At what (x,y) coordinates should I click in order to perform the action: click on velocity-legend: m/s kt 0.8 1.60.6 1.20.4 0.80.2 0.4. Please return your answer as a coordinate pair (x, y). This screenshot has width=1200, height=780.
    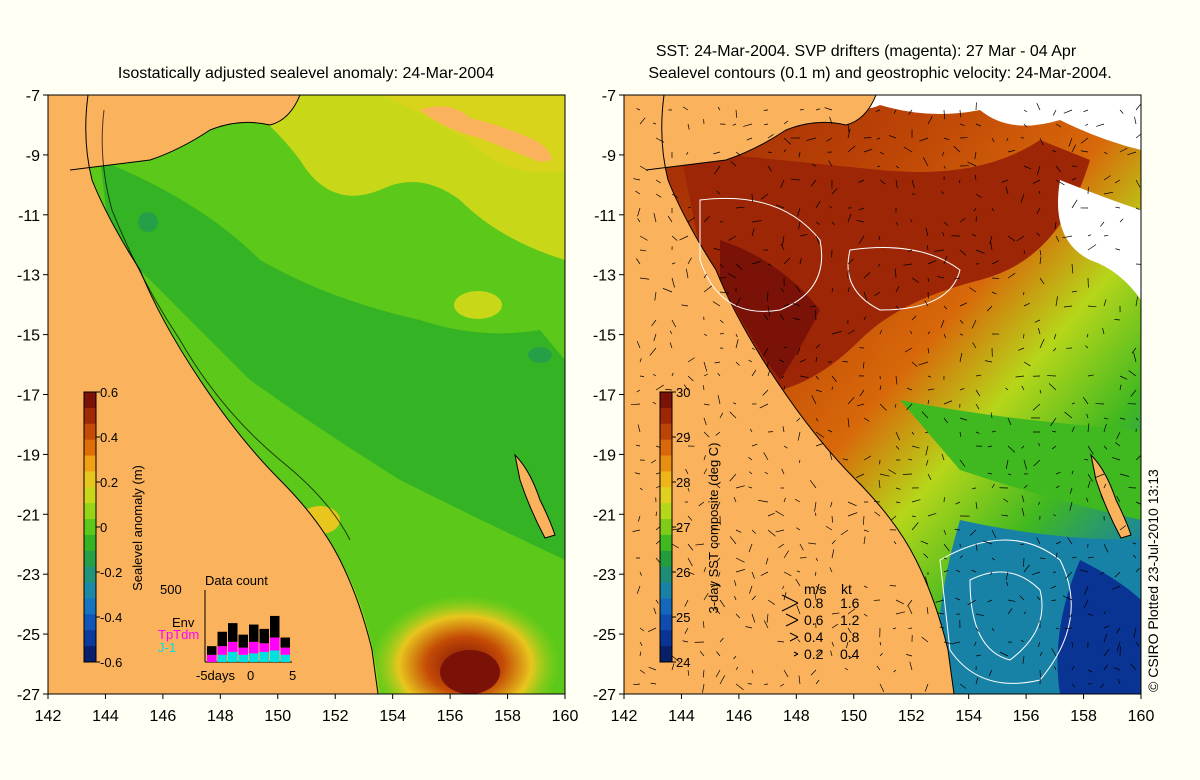
    Looking at the image, I should click on (820, 621).